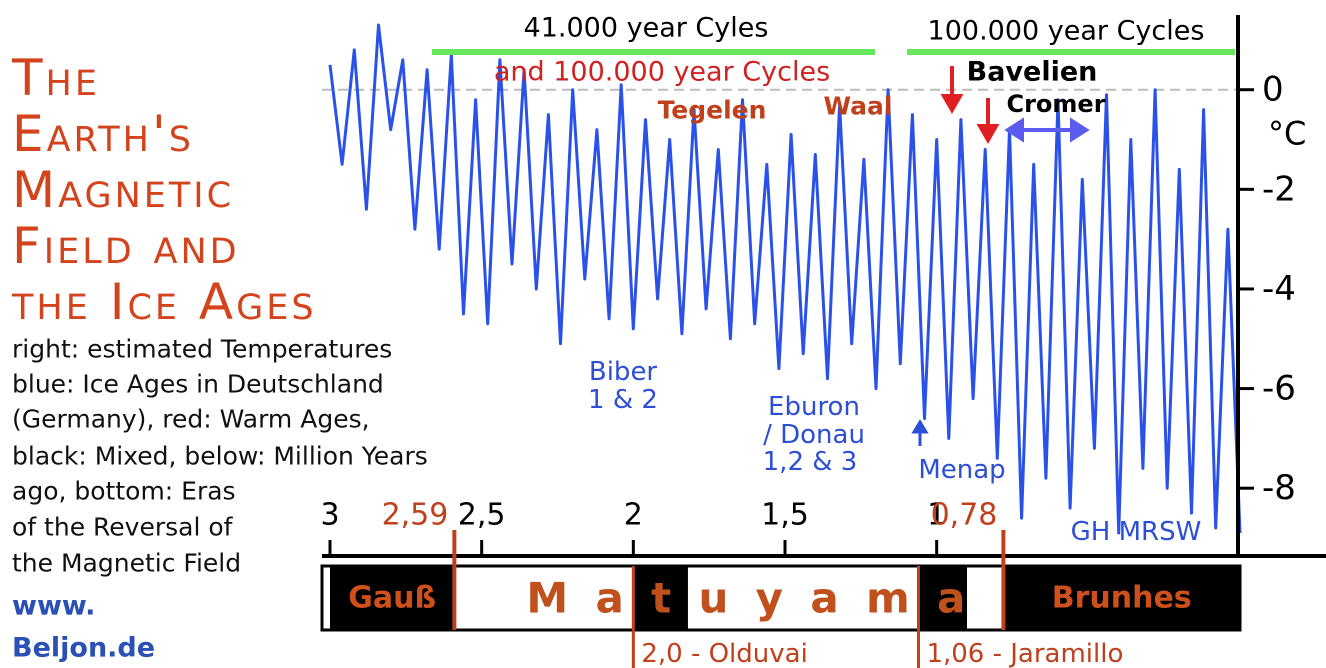 The height and width of the screenshot is (668, 1326). Describe the element at coordinates (1047, 130) in the screenshot. I see `cromer-arrow` at that location.